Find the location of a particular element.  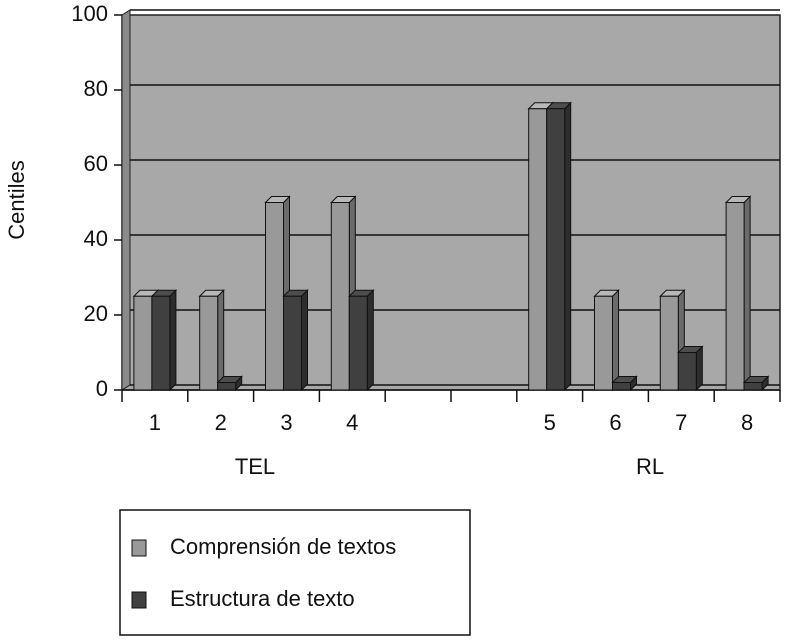

x-tick-label: 4 is located at coordinates (352, 422).